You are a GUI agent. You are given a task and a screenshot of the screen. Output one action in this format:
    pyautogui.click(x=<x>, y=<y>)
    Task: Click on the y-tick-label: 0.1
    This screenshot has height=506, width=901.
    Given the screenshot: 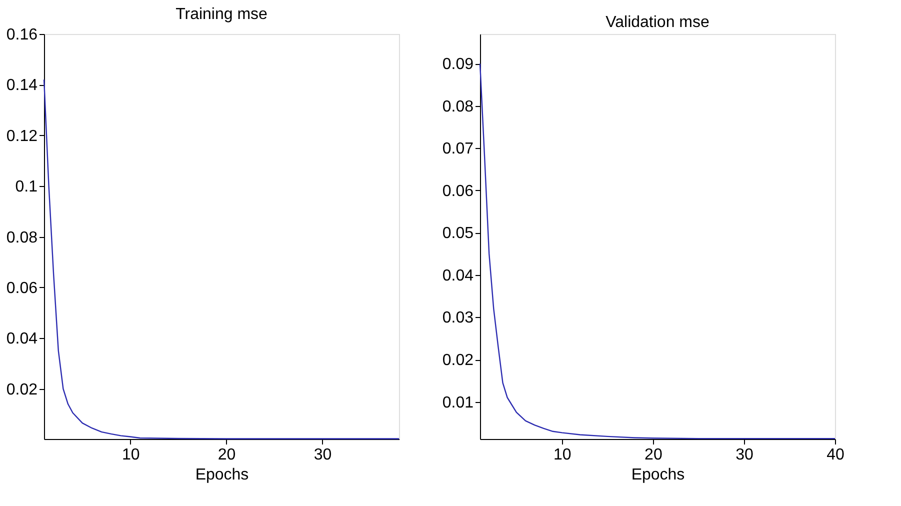 What is the action you would take?
    pyautogui.click(x=26, y=187)
    